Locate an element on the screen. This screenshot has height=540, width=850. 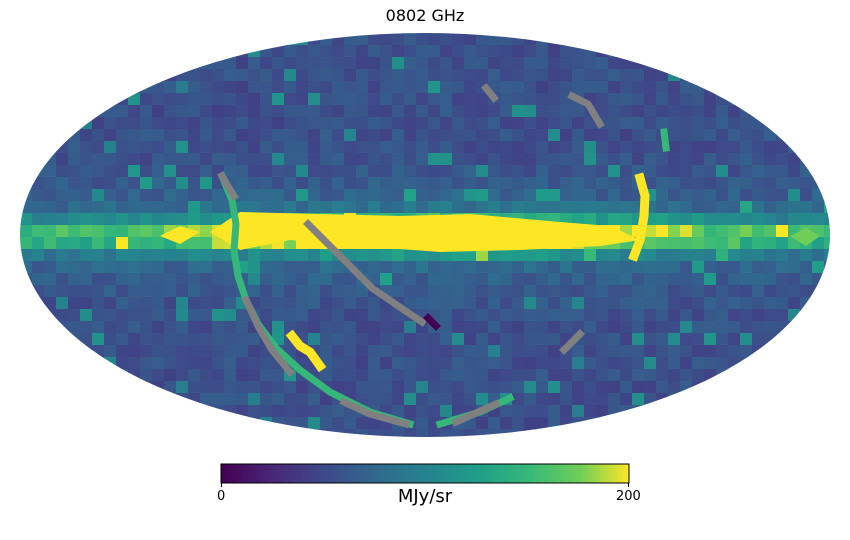
masked-stripe-northeast is located at coordinates (586, 110).